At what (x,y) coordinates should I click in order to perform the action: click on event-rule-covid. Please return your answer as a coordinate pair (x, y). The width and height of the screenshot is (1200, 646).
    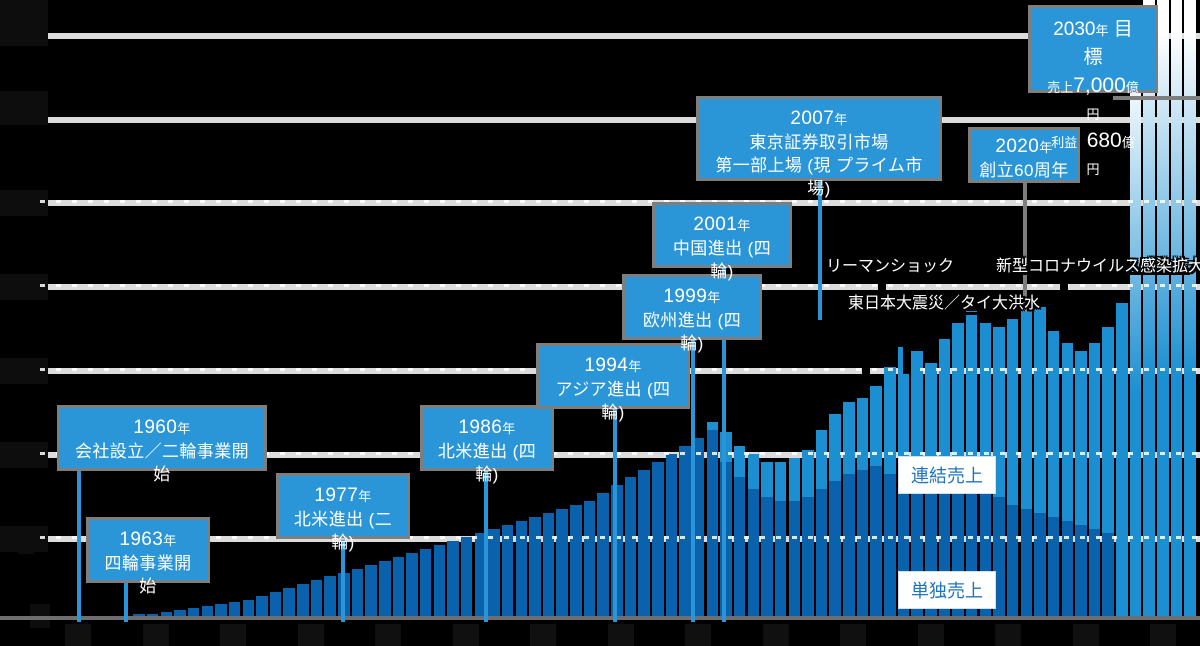
    Looking at the image, I should click on (1092, 273).